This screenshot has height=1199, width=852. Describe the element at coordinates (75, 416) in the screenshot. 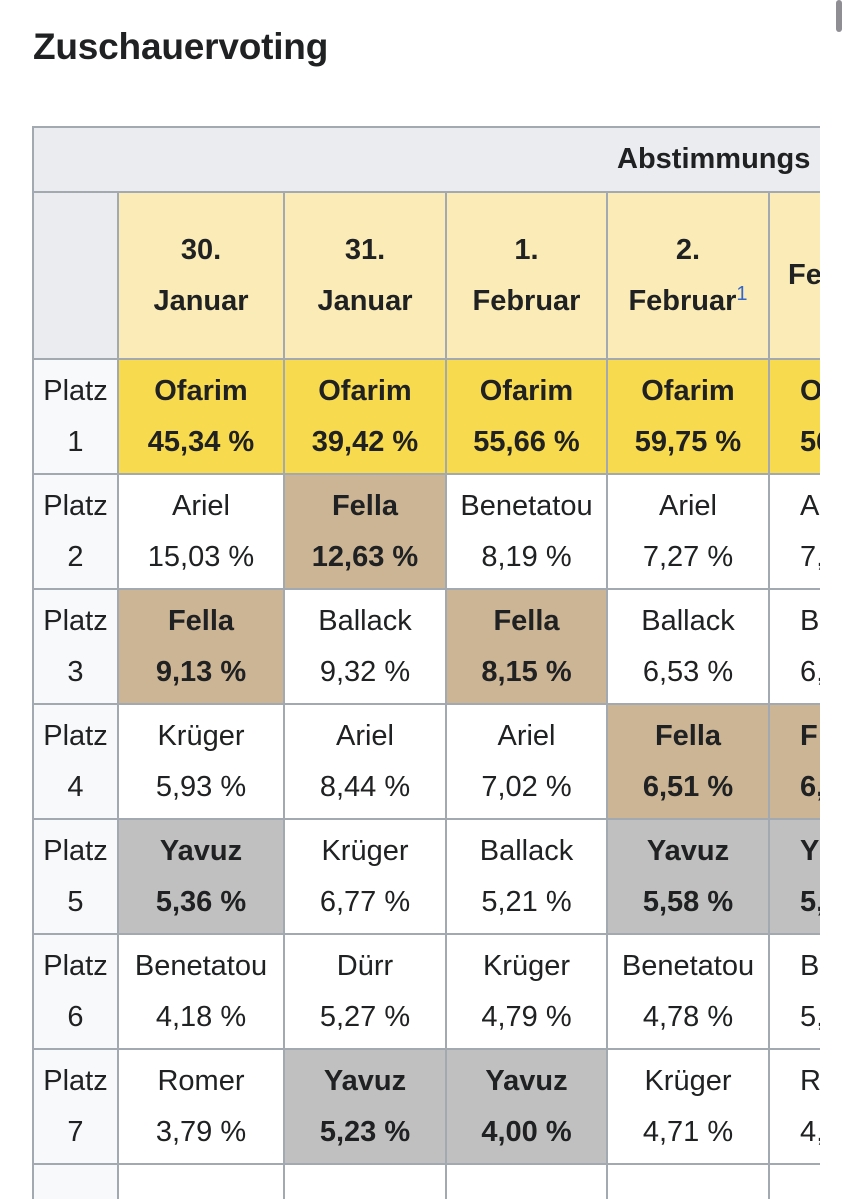

I see `rank-label: Platz 1` at that location.